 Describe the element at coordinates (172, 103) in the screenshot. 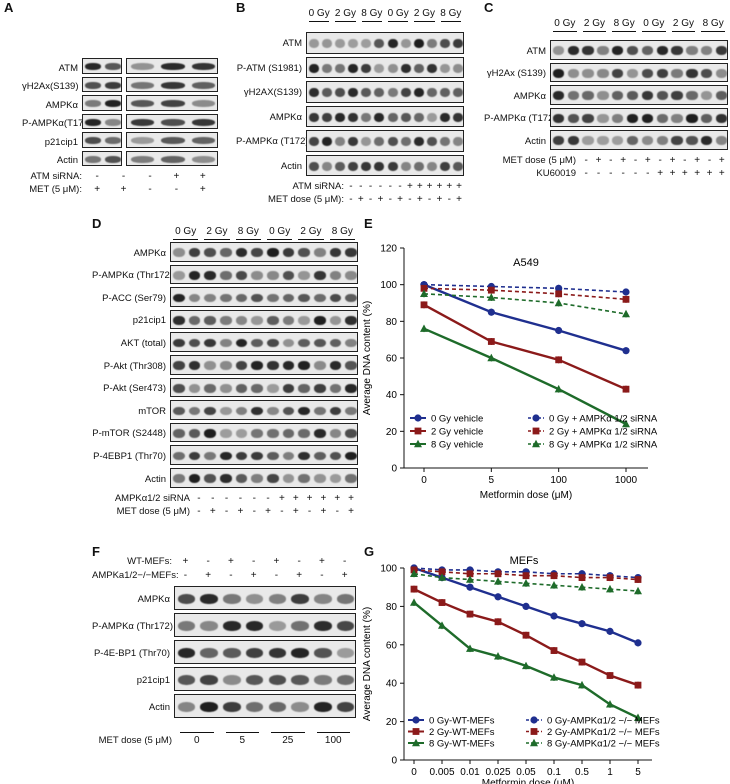

I see `blot-strip-right` at that location.